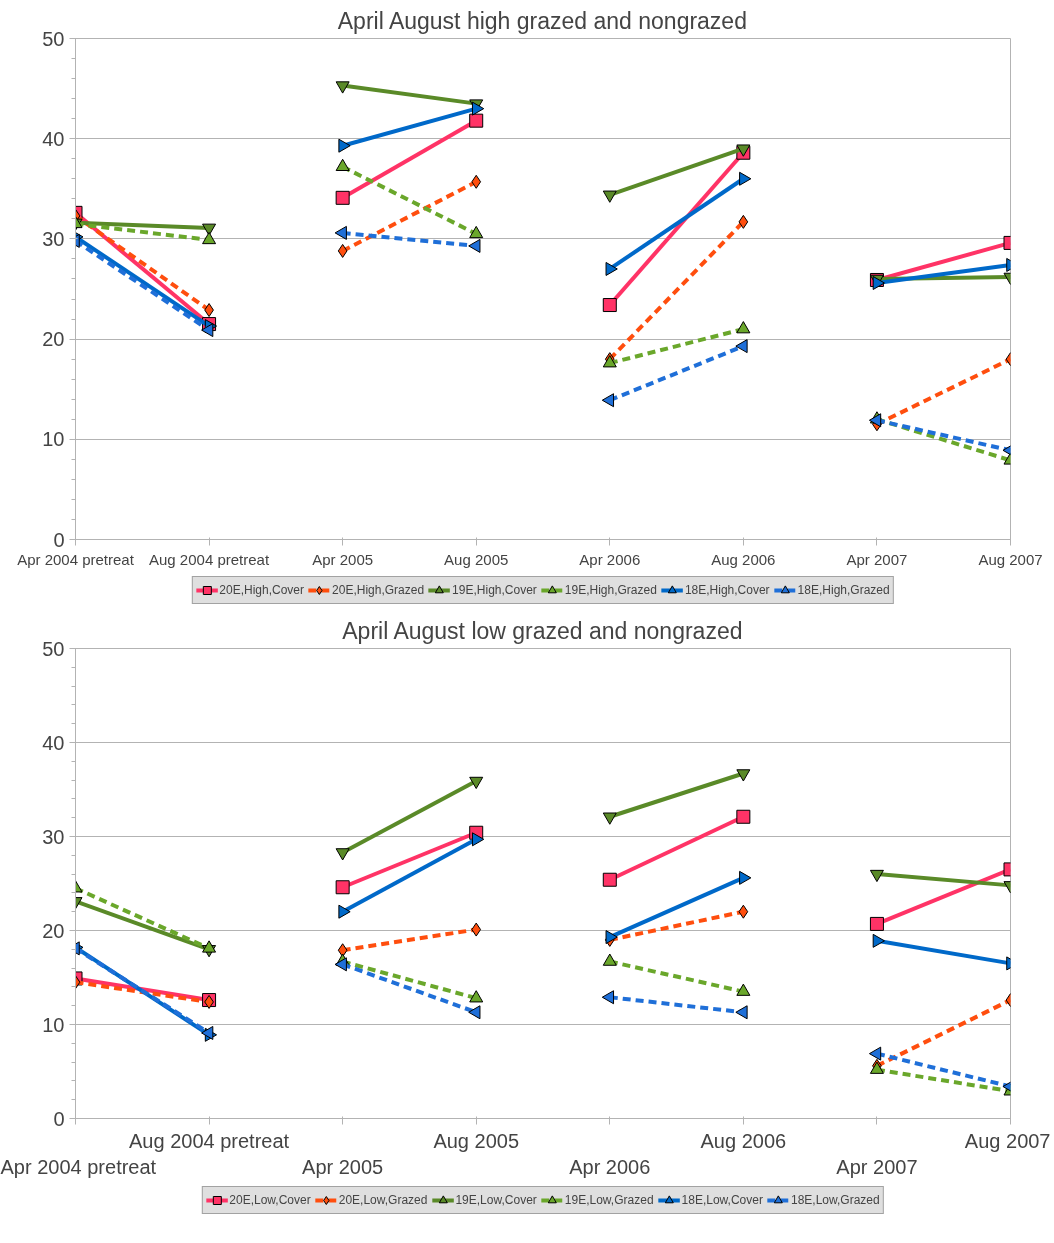 This screenshot has width=1054, height=1243. I want to click on chart-title: April August low grazed and nongrazed, so click(542, 630).